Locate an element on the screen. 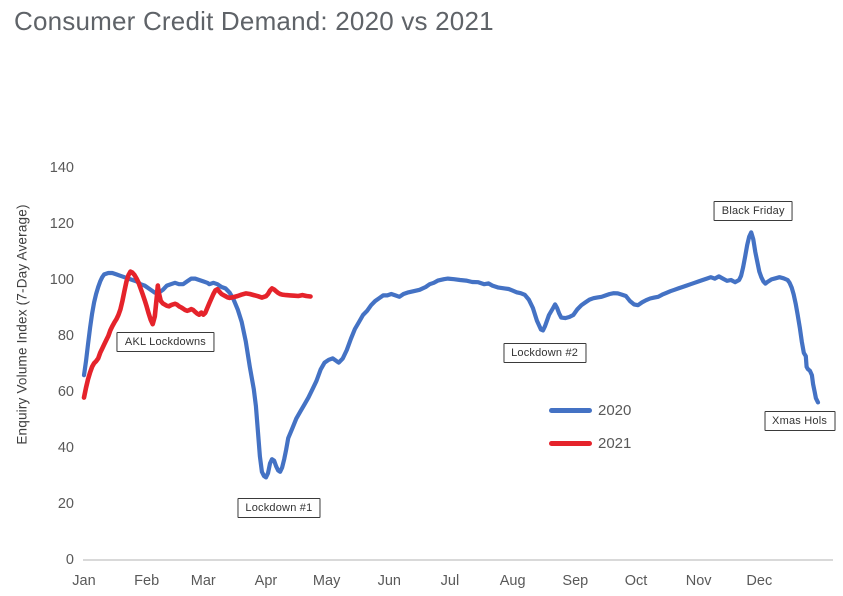 This screenshot has width=843, height=596. legend-line-swatch-2021 is located at coordinates (570, 443).